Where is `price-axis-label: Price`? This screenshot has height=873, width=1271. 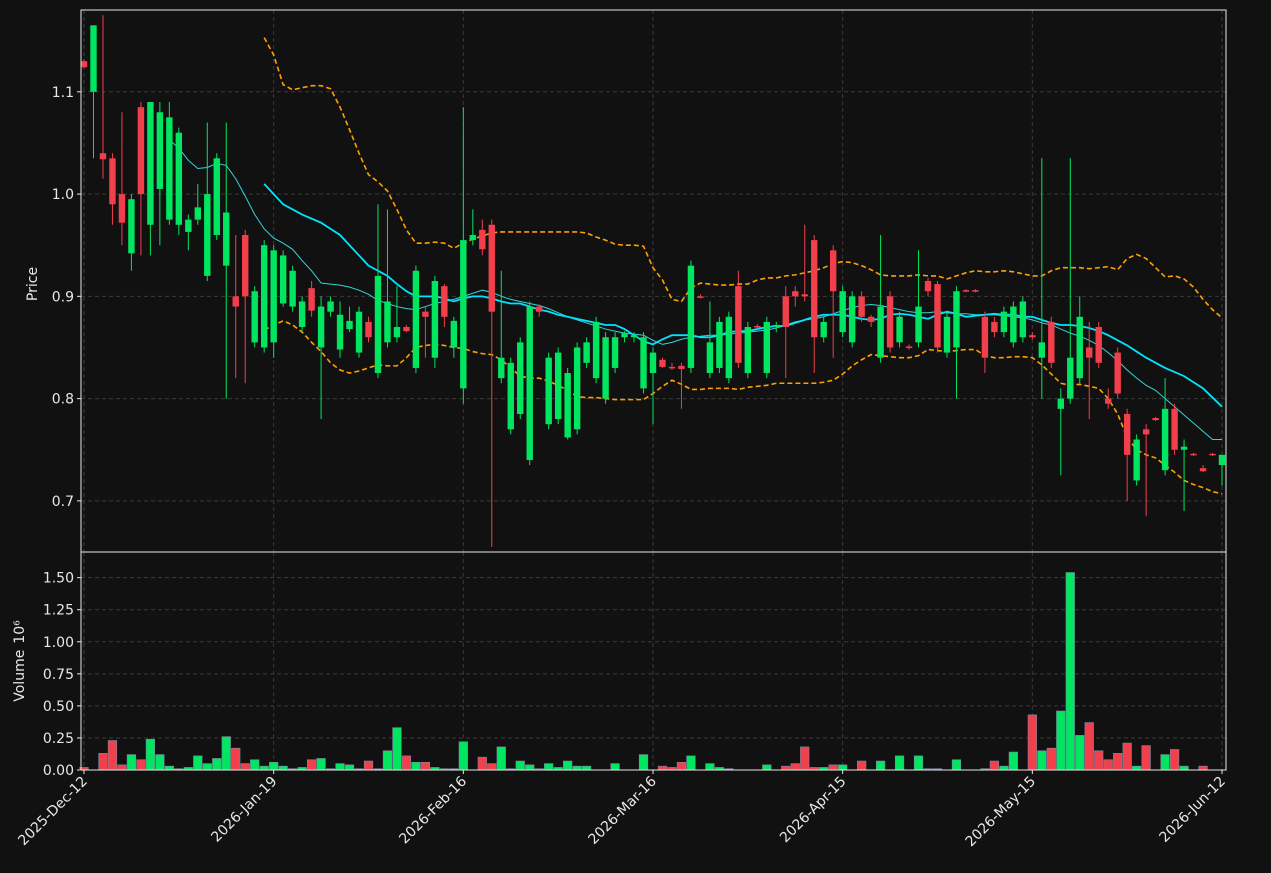 price-axis-label: Price is located at coordinates (33, 284).